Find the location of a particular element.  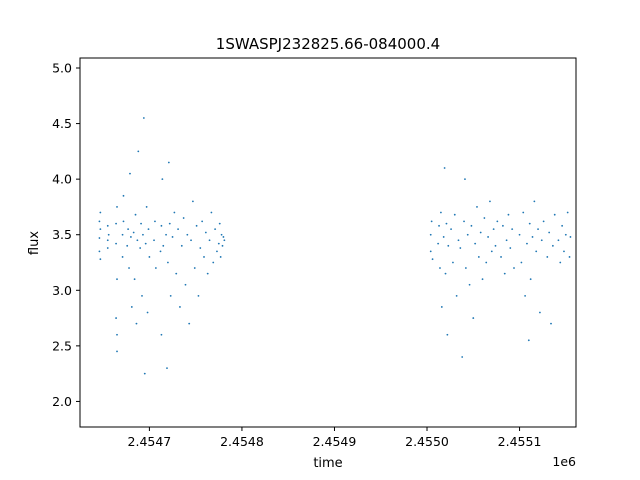

chart-title: 1SWASPJ232825.66-084000.4 is located at coordinates (328, 44).